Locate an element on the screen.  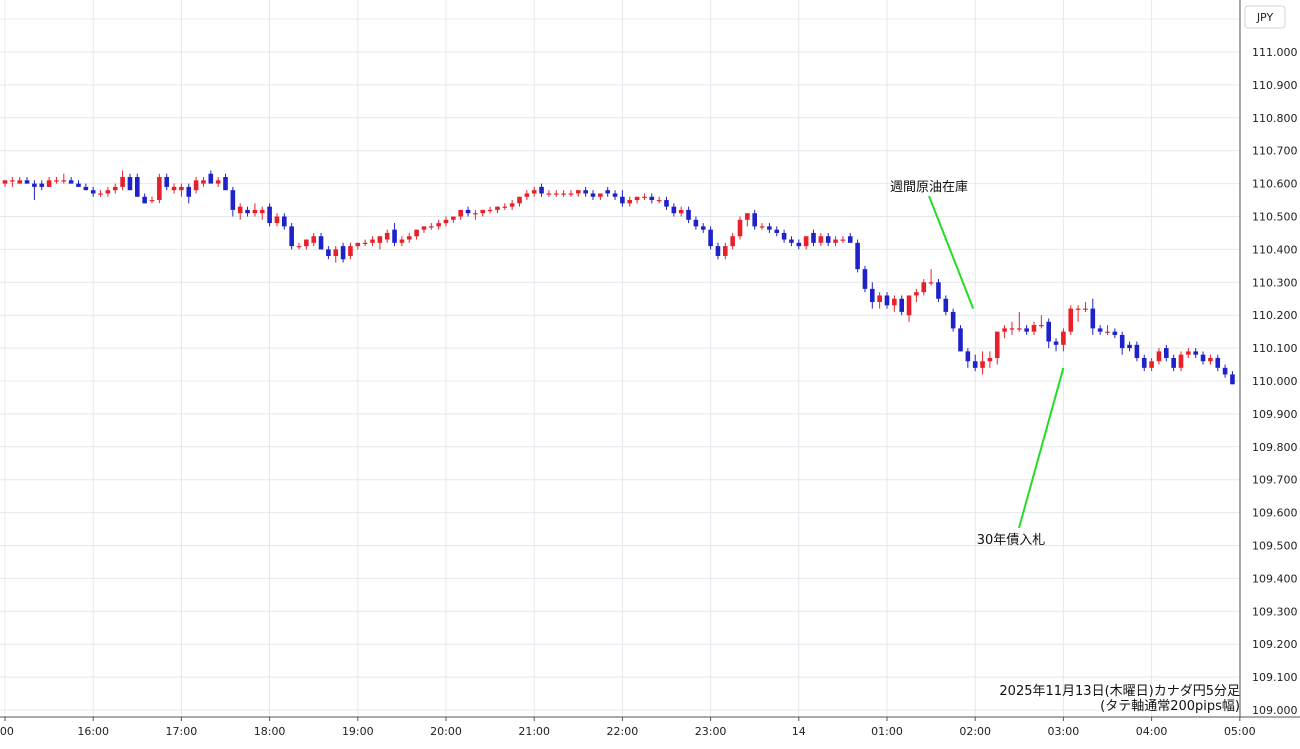
y-tick-label: 110.900 is located at coordinates (1275, 85).